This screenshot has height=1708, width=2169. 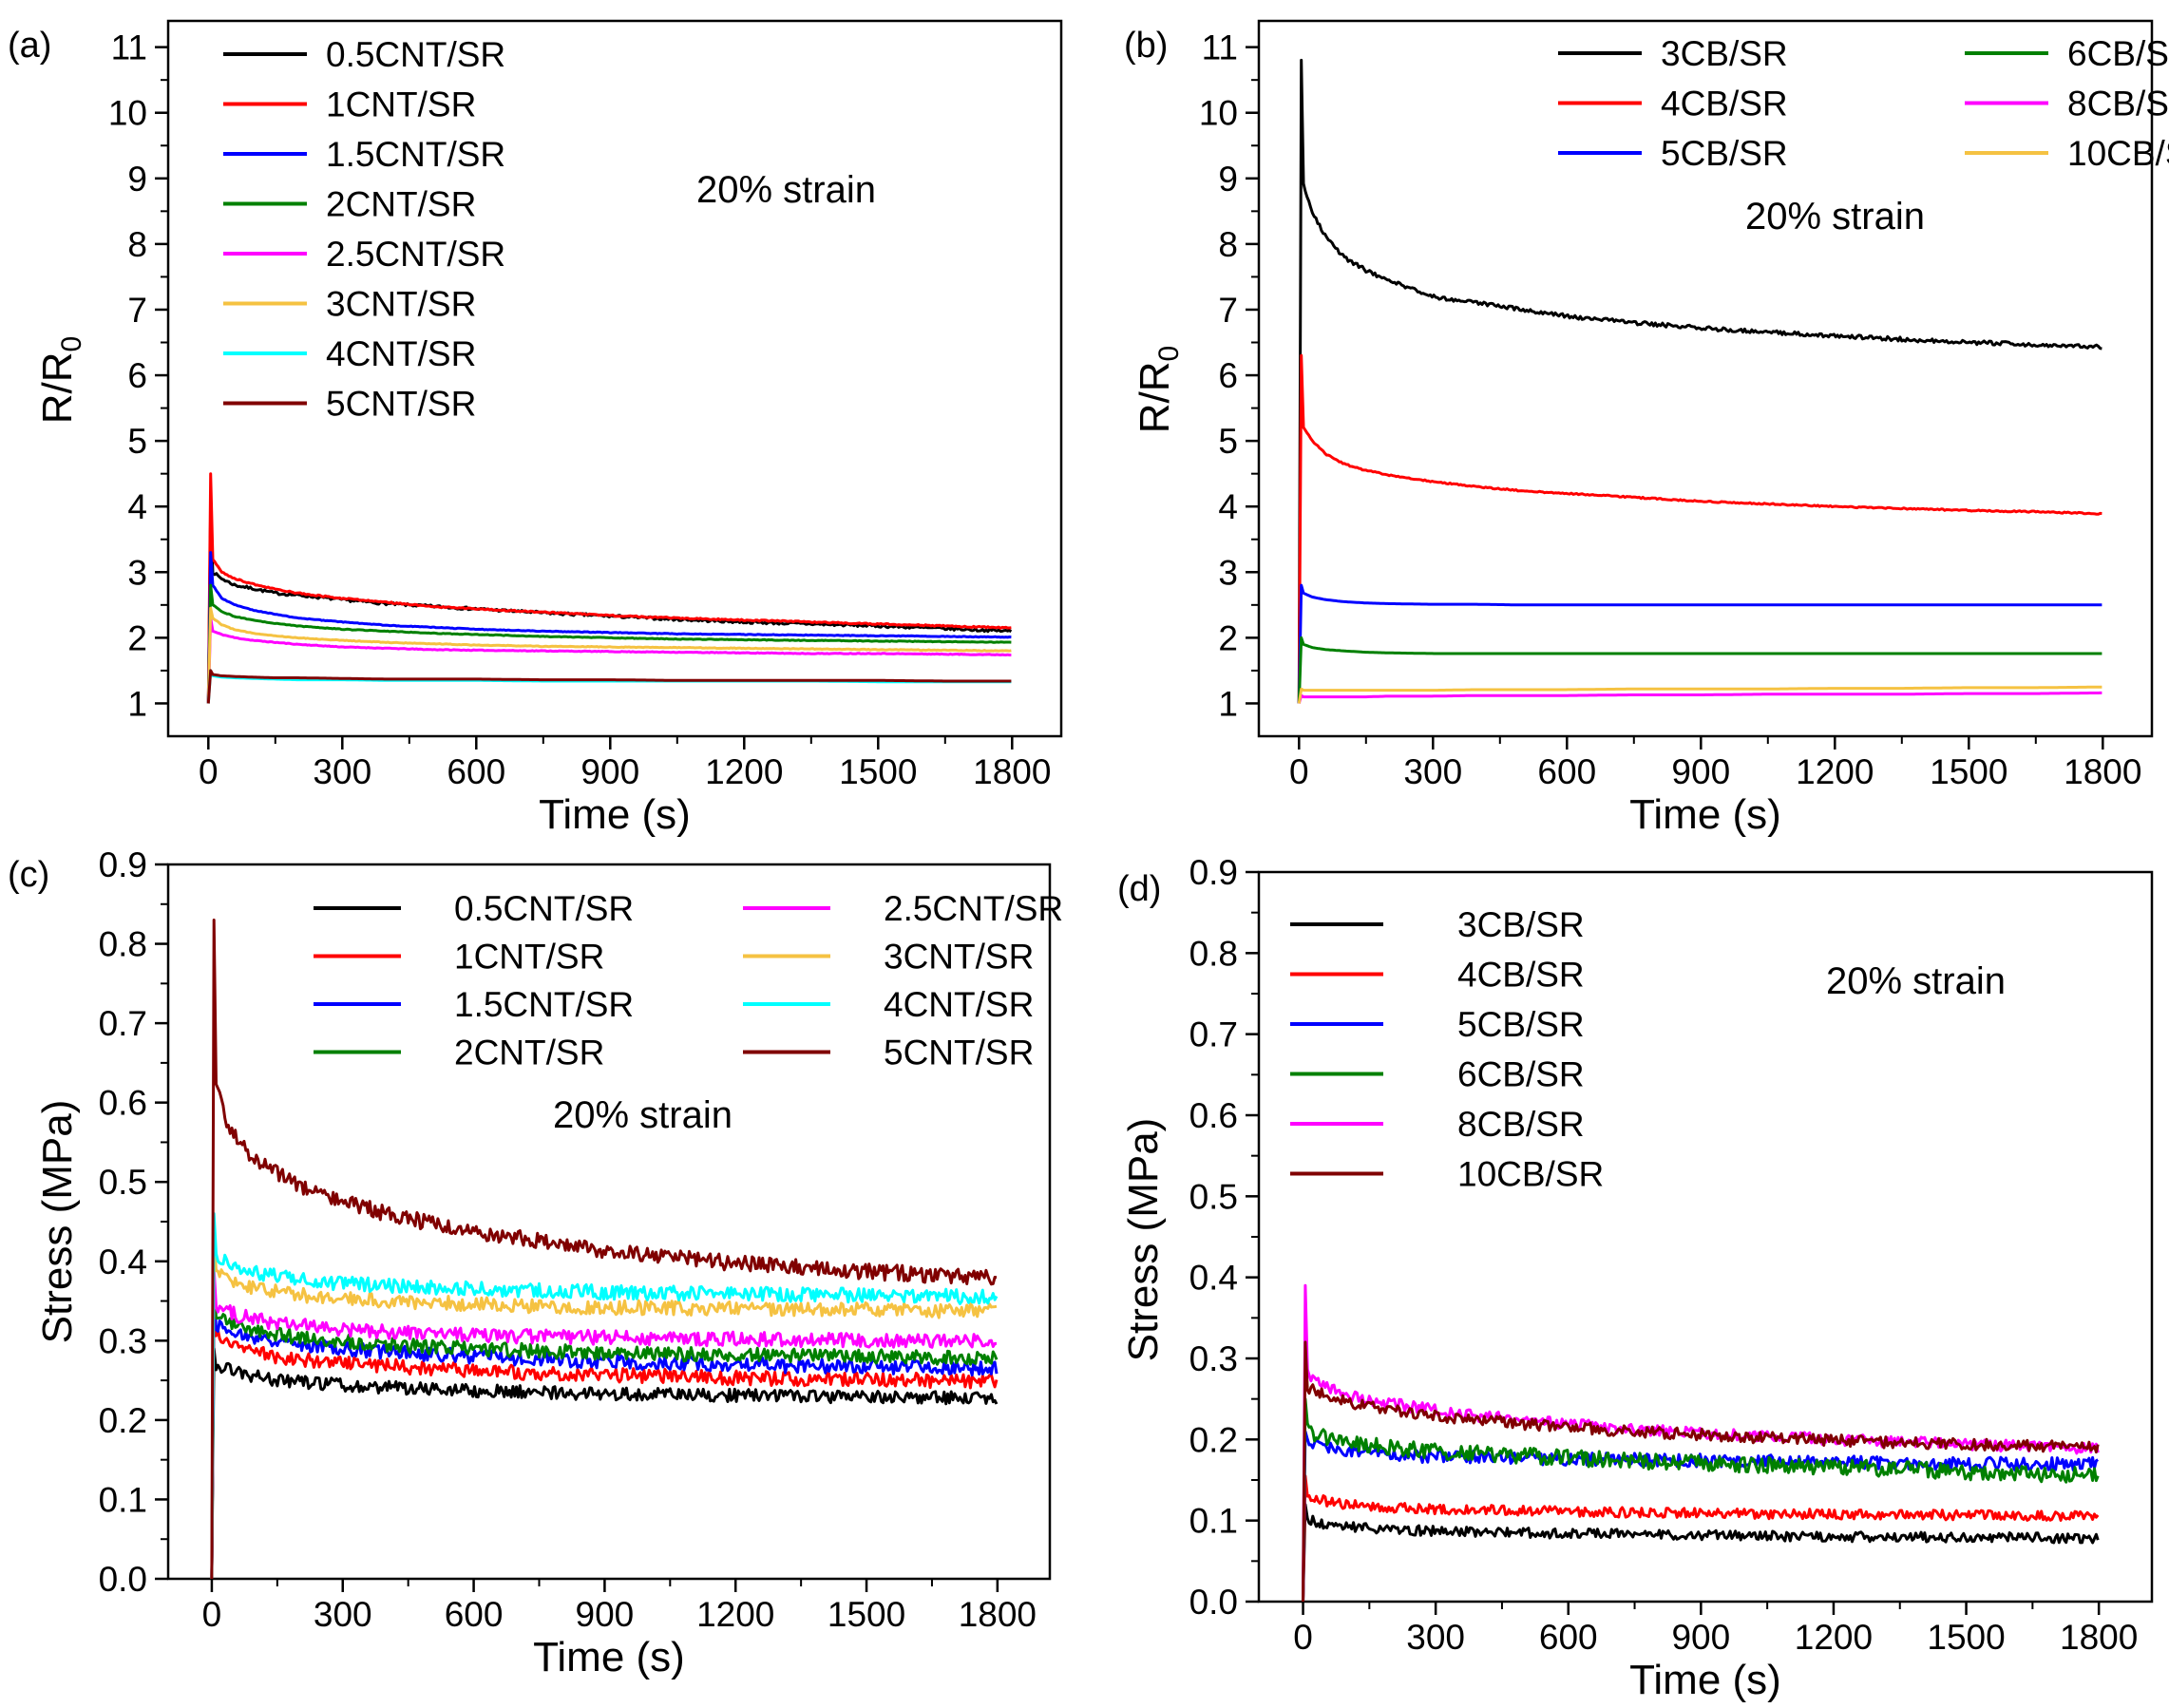 I want to click on y-tick-label: 6, so click(x=1228, y=375).